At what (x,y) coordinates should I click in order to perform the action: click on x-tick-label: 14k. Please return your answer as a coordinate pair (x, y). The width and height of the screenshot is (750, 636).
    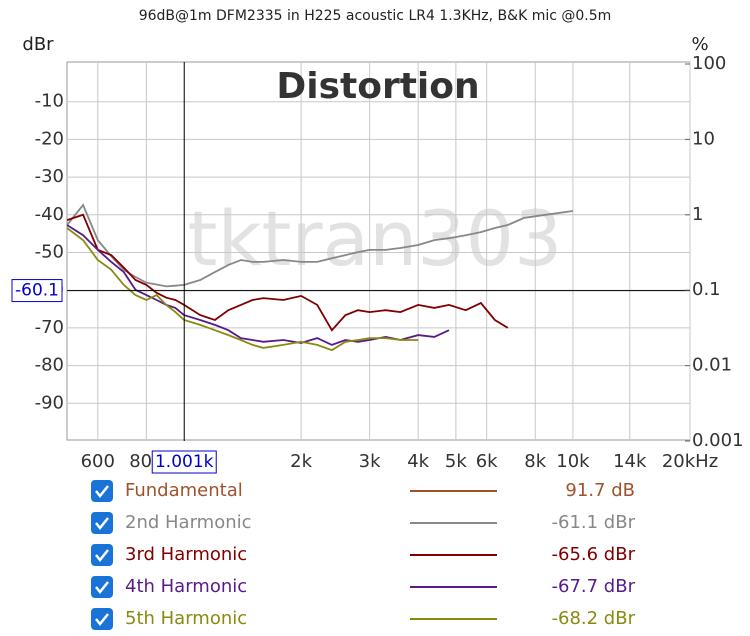
    Looking at the image, I should click on (630, 461).